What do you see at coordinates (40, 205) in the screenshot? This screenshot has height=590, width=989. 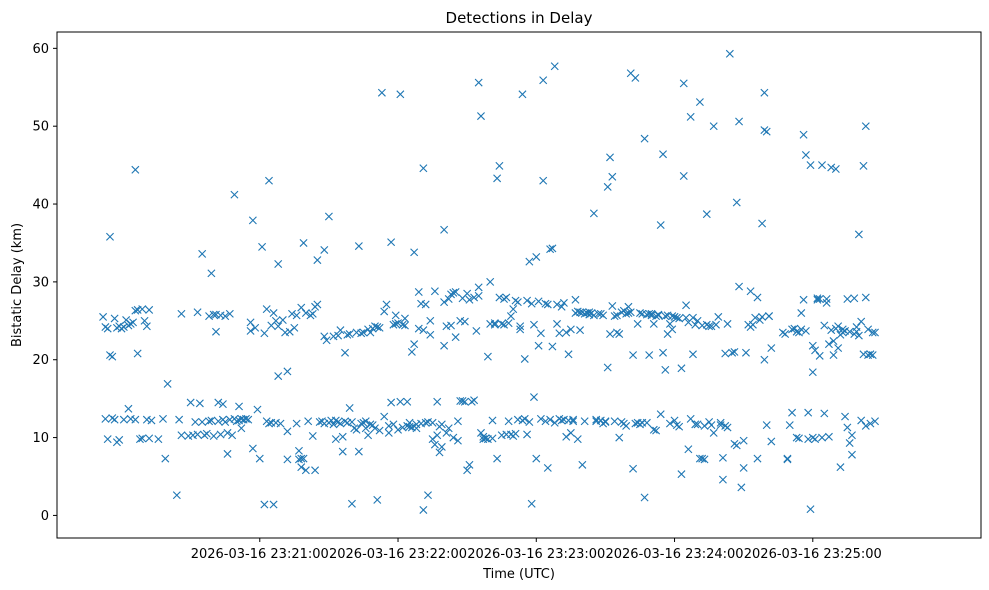 I see `y-tick-label: 40` at bounding box center [40, 205].